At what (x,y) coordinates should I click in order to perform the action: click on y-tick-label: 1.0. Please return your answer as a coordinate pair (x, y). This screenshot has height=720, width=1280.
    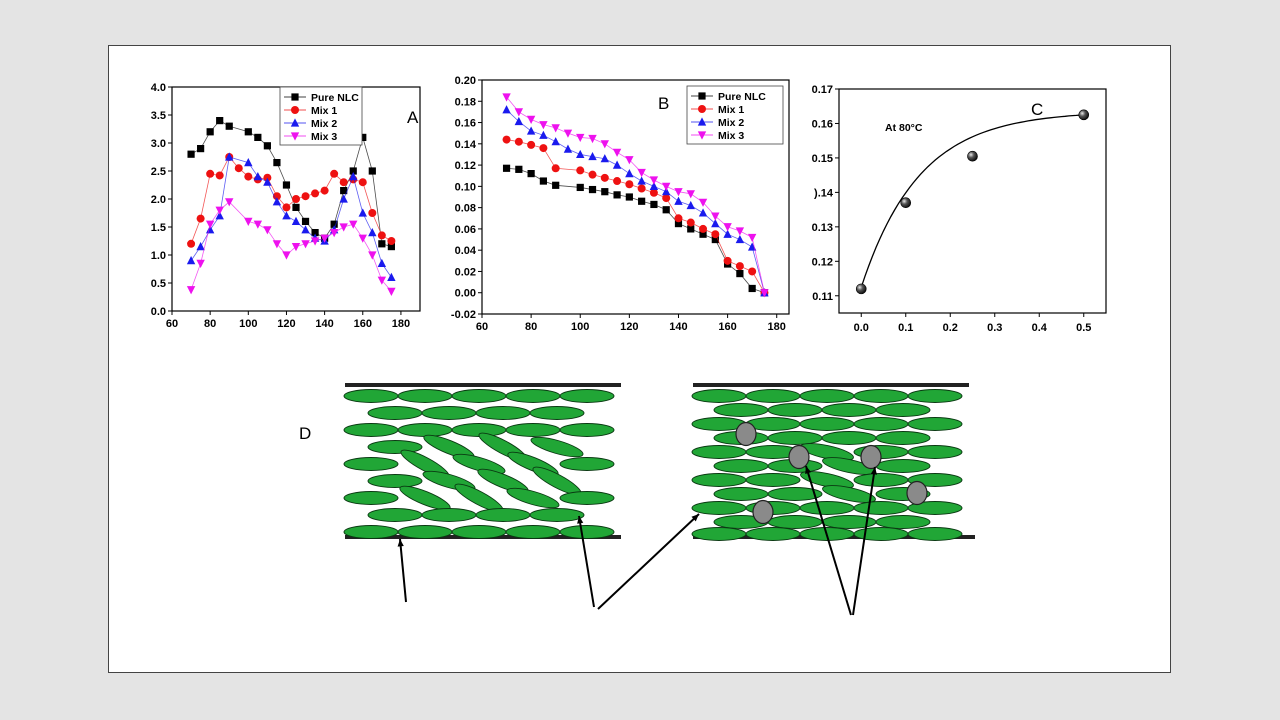
    Looking at the image, I should click on (158, 256).